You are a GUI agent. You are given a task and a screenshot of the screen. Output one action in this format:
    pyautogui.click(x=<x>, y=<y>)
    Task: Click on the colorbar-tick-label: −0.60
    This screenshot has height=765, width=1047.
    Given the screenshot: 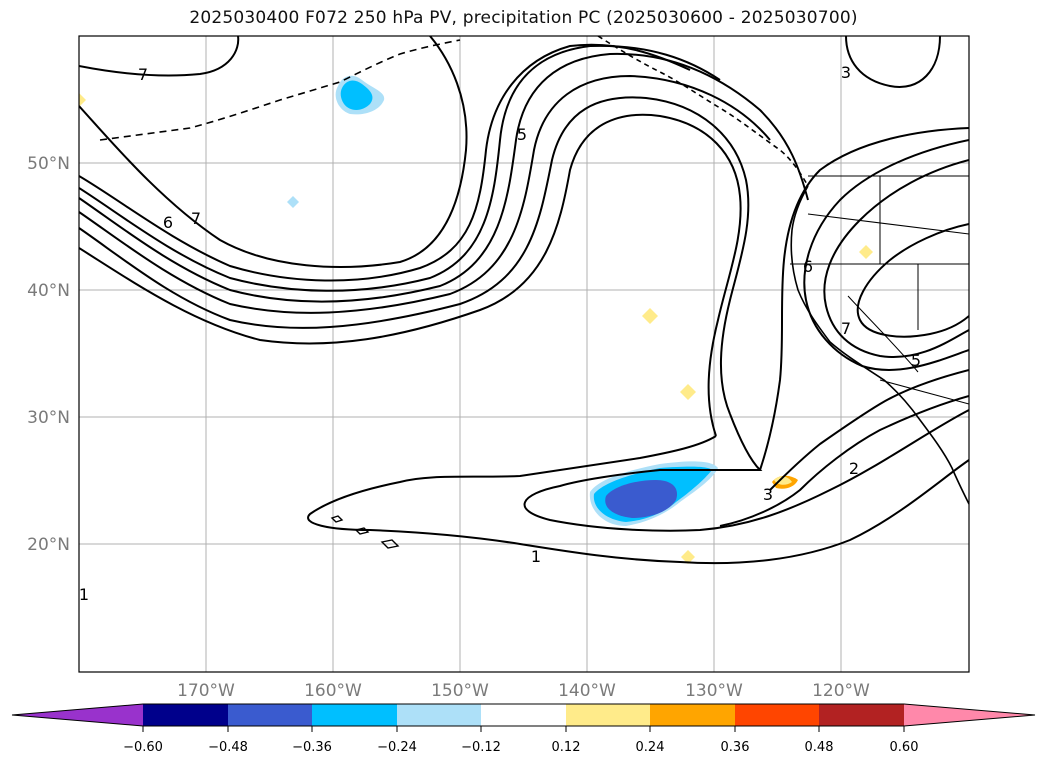 What is the action you would take?
    pyautogui.click(x=143, y=747)
    